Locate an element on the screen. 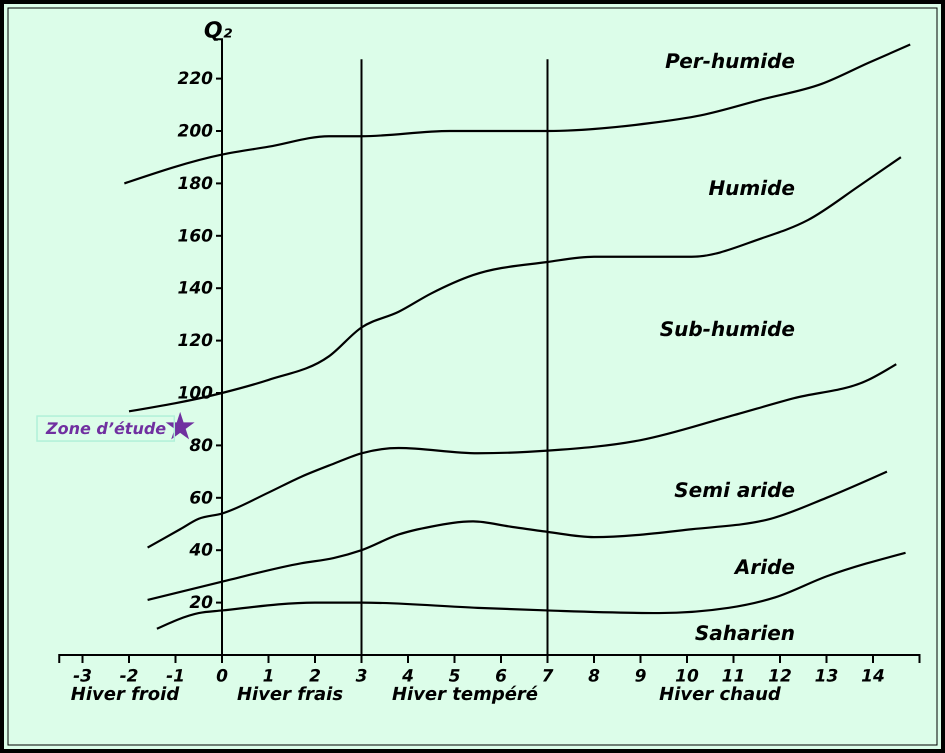 The image size is (945, 753). annotation: Sub-humide is located at coordinates (727, 329).